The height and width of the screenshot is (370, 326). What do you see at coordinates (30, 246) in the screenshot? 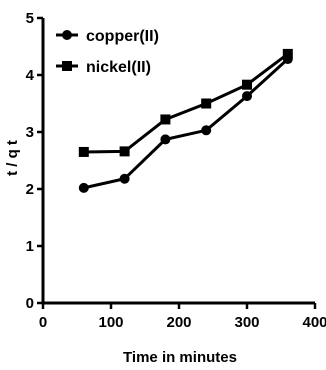
I see `y-tick-label: 1` at bounding box center [30, 246].